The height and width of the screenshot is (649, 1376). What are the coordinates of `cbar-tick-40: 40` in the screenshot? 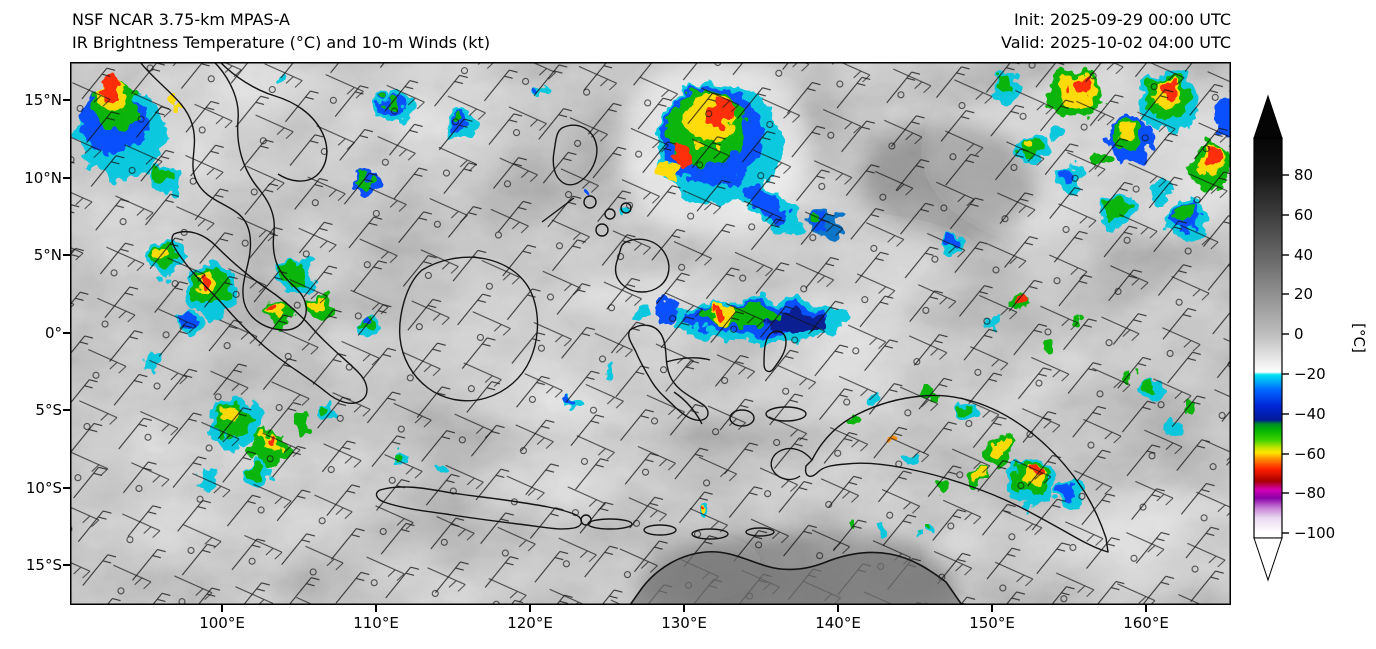 It's located at (1303, 255).